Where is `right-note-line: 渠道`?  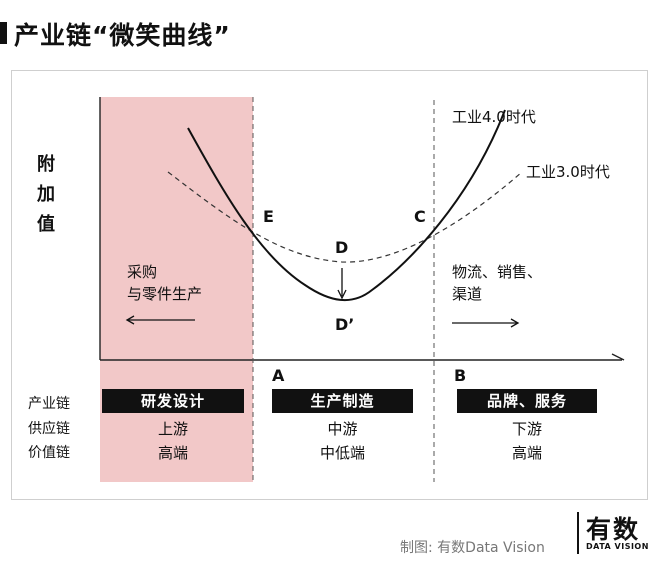
right-note-line: 渠道 is located at coordinates (467, 294).